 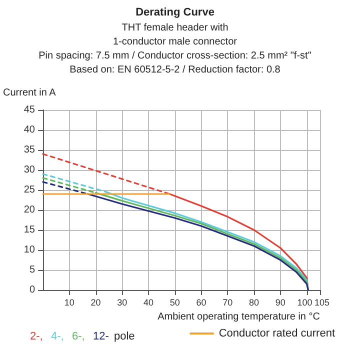 I want to click on x-tick-label: 50, so click(x=175, y=303).